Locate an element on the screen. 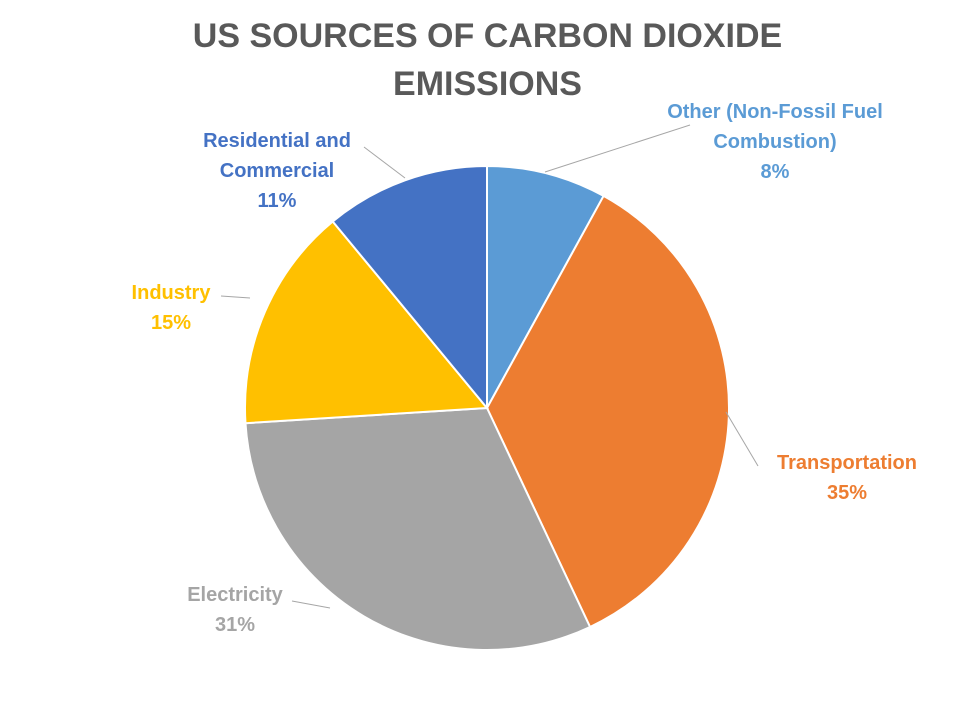 This screenshot has width=975, height=702. slice-label-line-1-0: Transportation is located at coordinates (847, 463).